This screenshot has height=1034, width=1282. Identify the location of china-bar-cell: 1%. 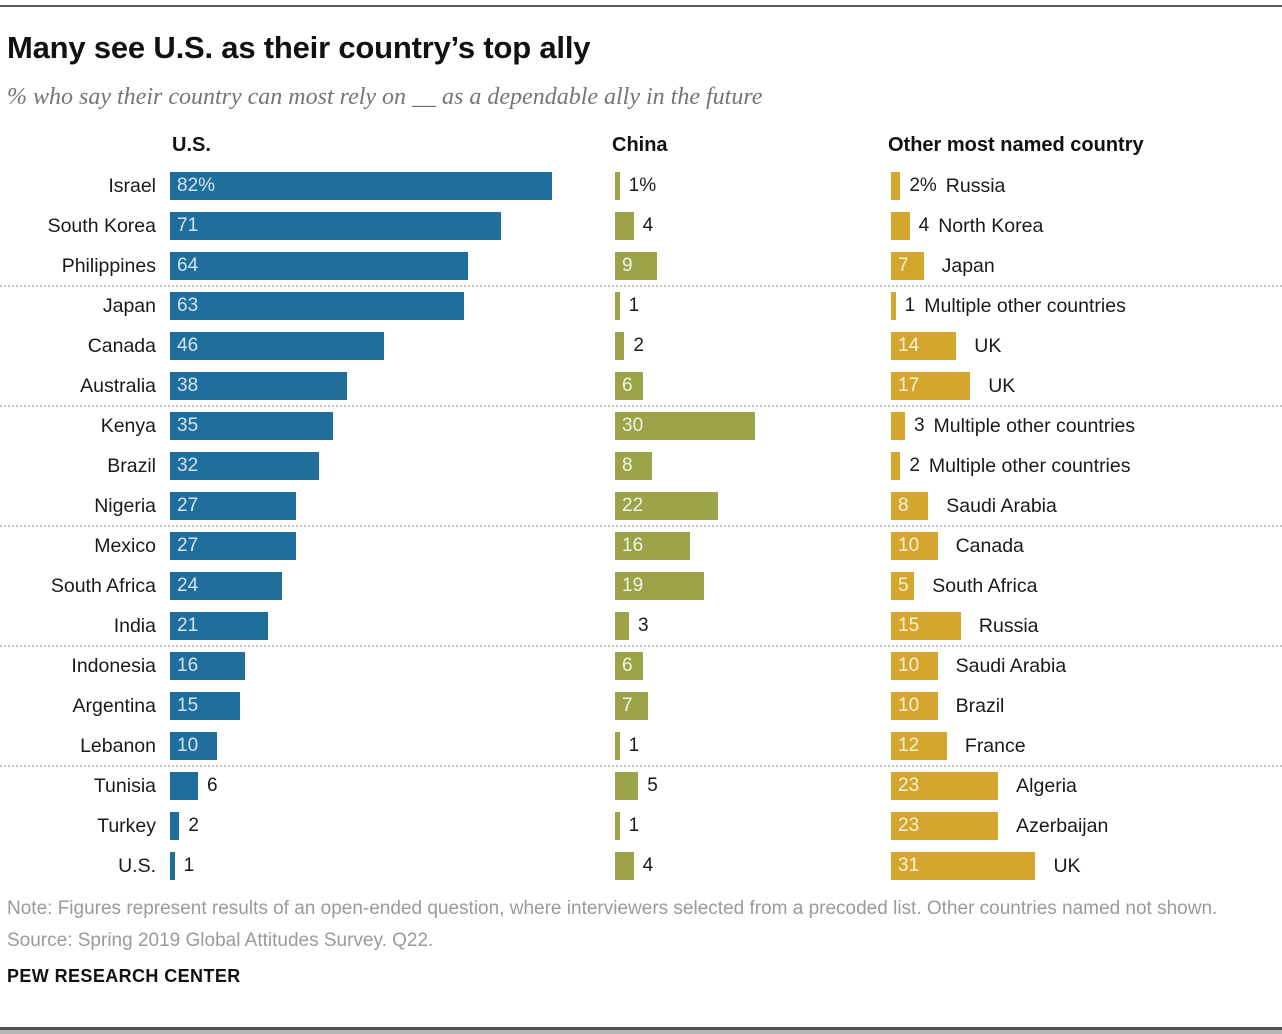
(635, 186).